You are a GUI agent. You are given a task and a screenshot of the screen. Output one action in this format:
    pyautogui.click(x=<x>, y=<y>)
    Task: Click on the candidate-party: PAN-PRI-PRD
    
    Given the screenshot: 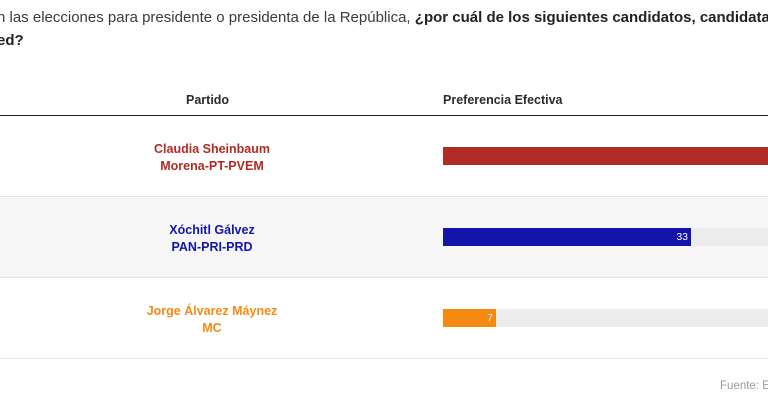 What is the action you would take?
    pyautogui.click(x=212, y=247)
    